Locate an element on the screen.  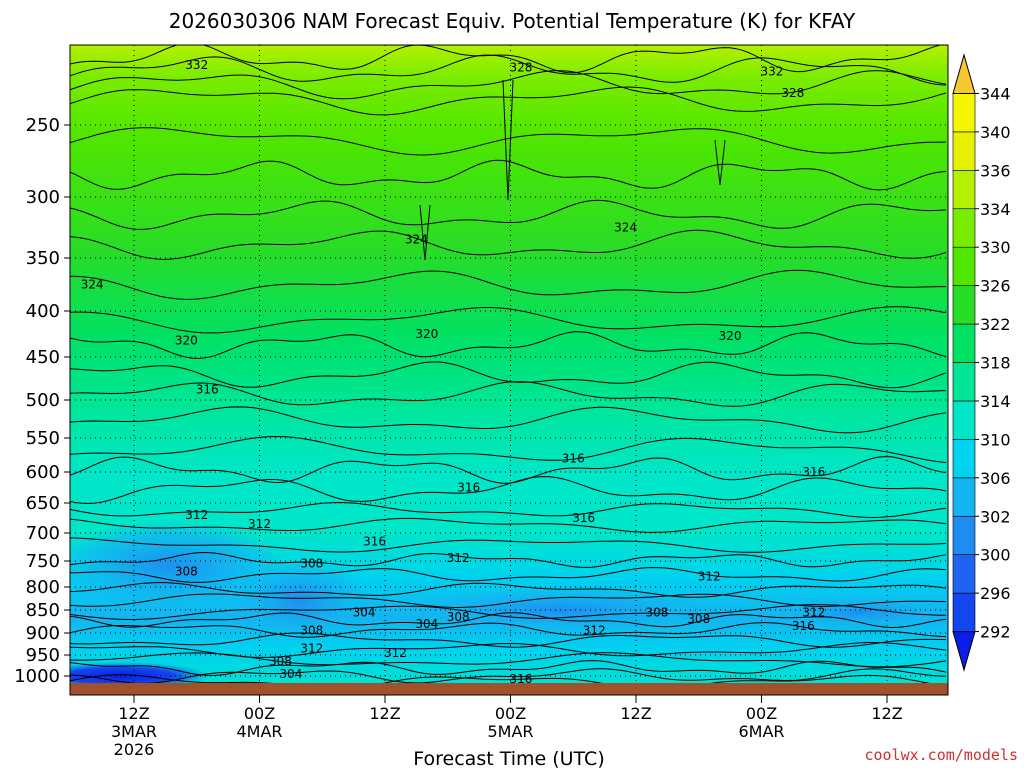
contour-label-7: 320 is located at coordinates (186, 340).